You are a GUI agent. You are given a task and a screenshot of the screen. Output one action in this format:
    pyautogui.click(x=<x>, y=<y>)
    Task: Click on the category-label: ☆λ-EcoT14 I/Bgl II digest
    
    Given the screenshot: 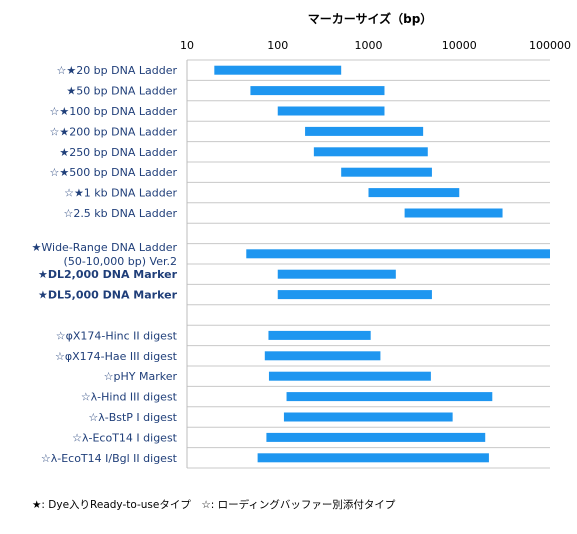 What is the action you would take?
    pyautogui.click(x=109, y=458)
    